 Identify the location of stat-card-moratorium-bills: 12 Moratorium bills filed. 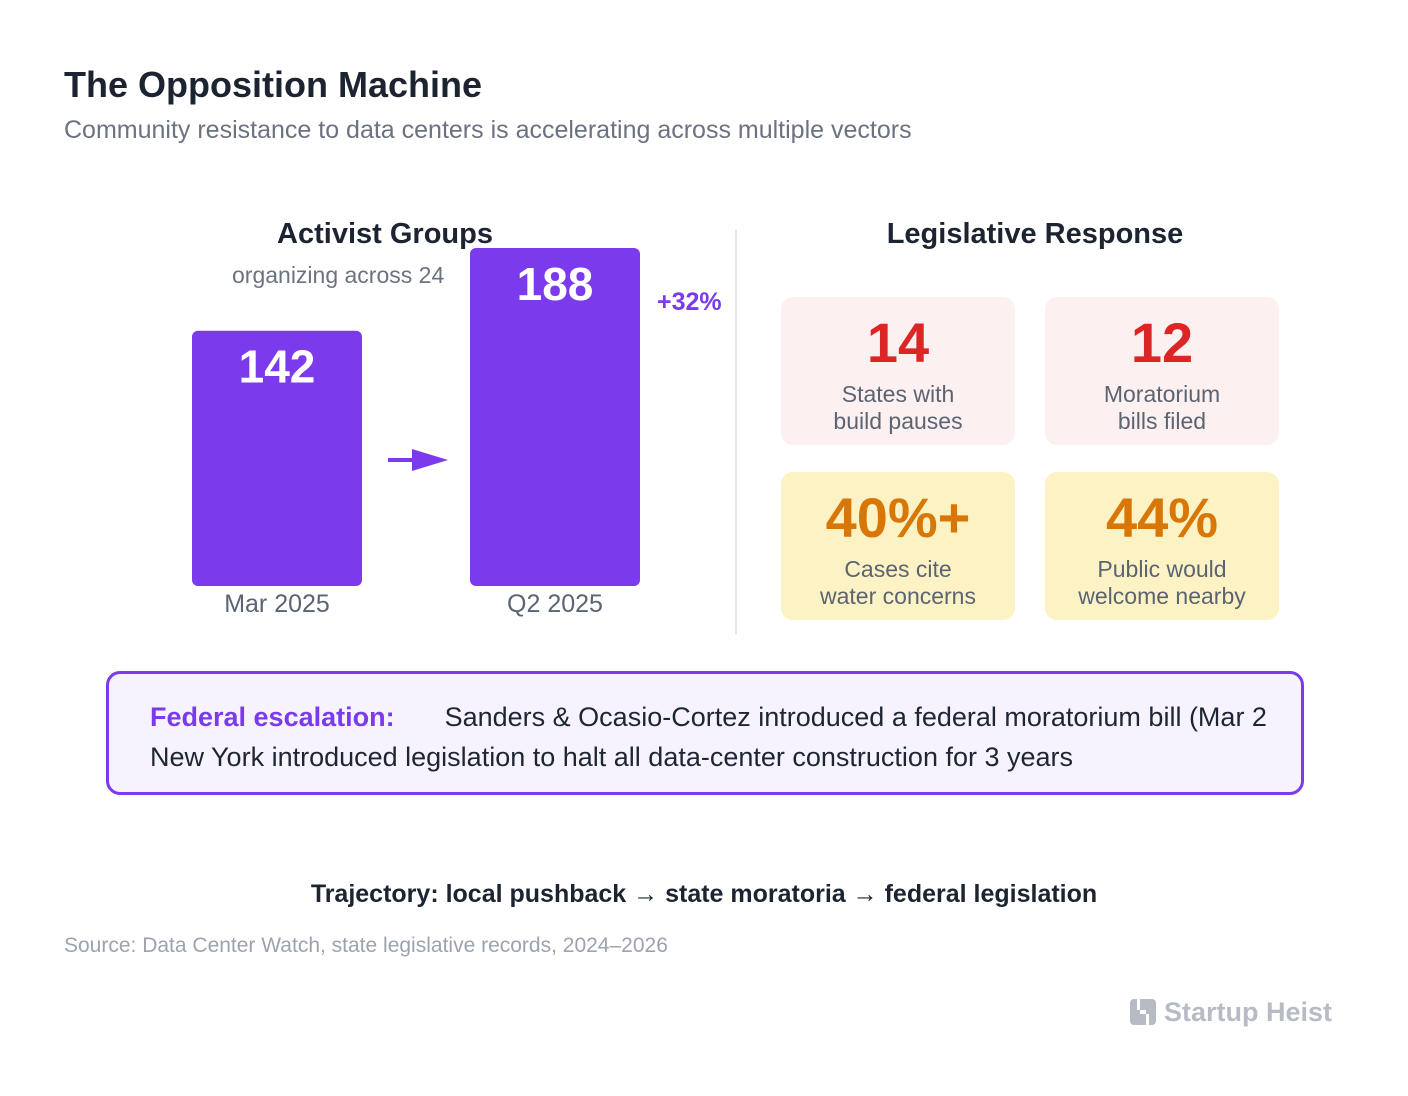
(1162, 371).